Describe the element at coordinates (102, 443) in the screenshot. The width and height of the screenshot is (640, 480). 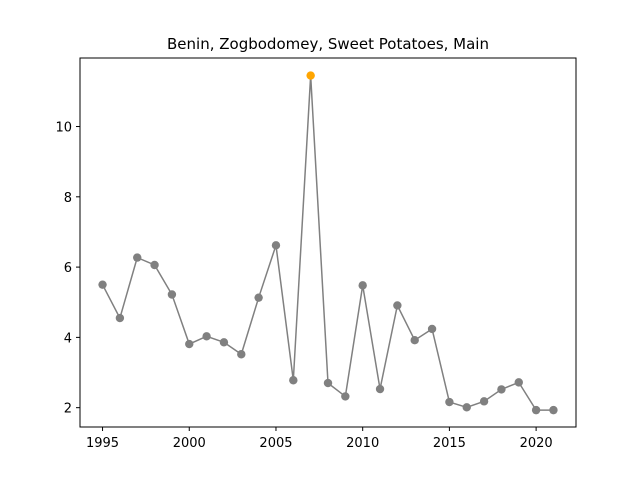
I see `x-tick-label: 1995` at that location.